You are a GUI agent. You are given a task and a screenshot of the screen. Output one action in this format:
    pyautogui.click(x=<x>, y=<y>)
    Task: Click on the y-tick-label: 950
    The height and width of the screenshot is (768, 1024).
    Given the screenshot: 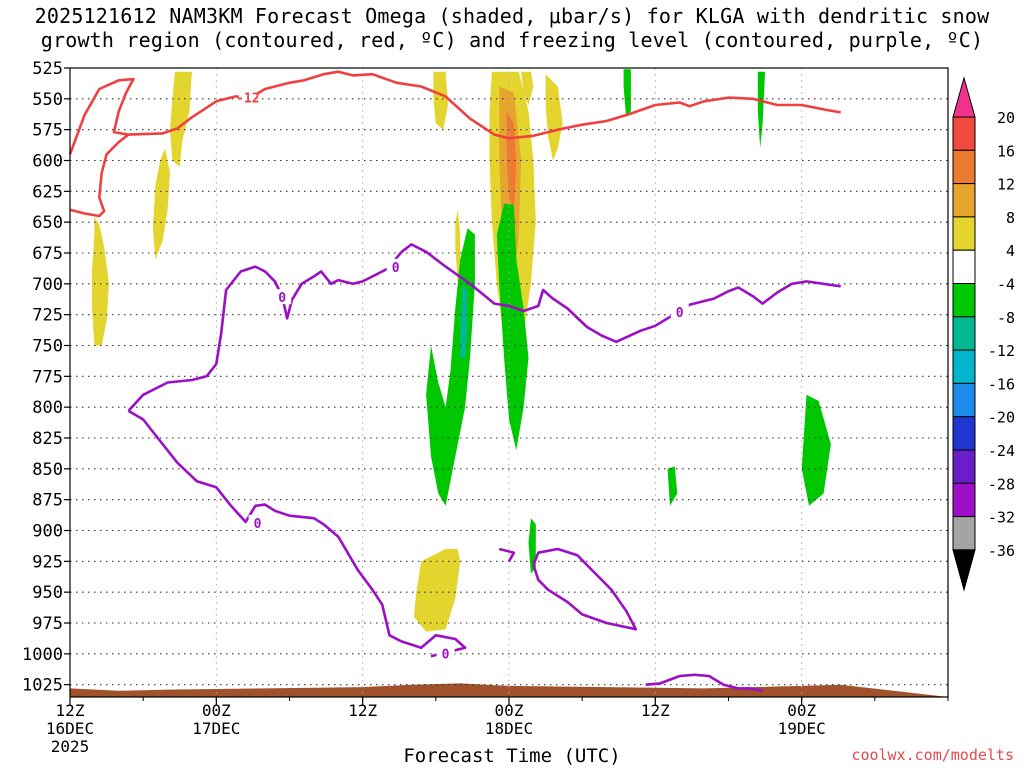 What is the action you would take?
    pyautogui.click(x=47, y=593)
    